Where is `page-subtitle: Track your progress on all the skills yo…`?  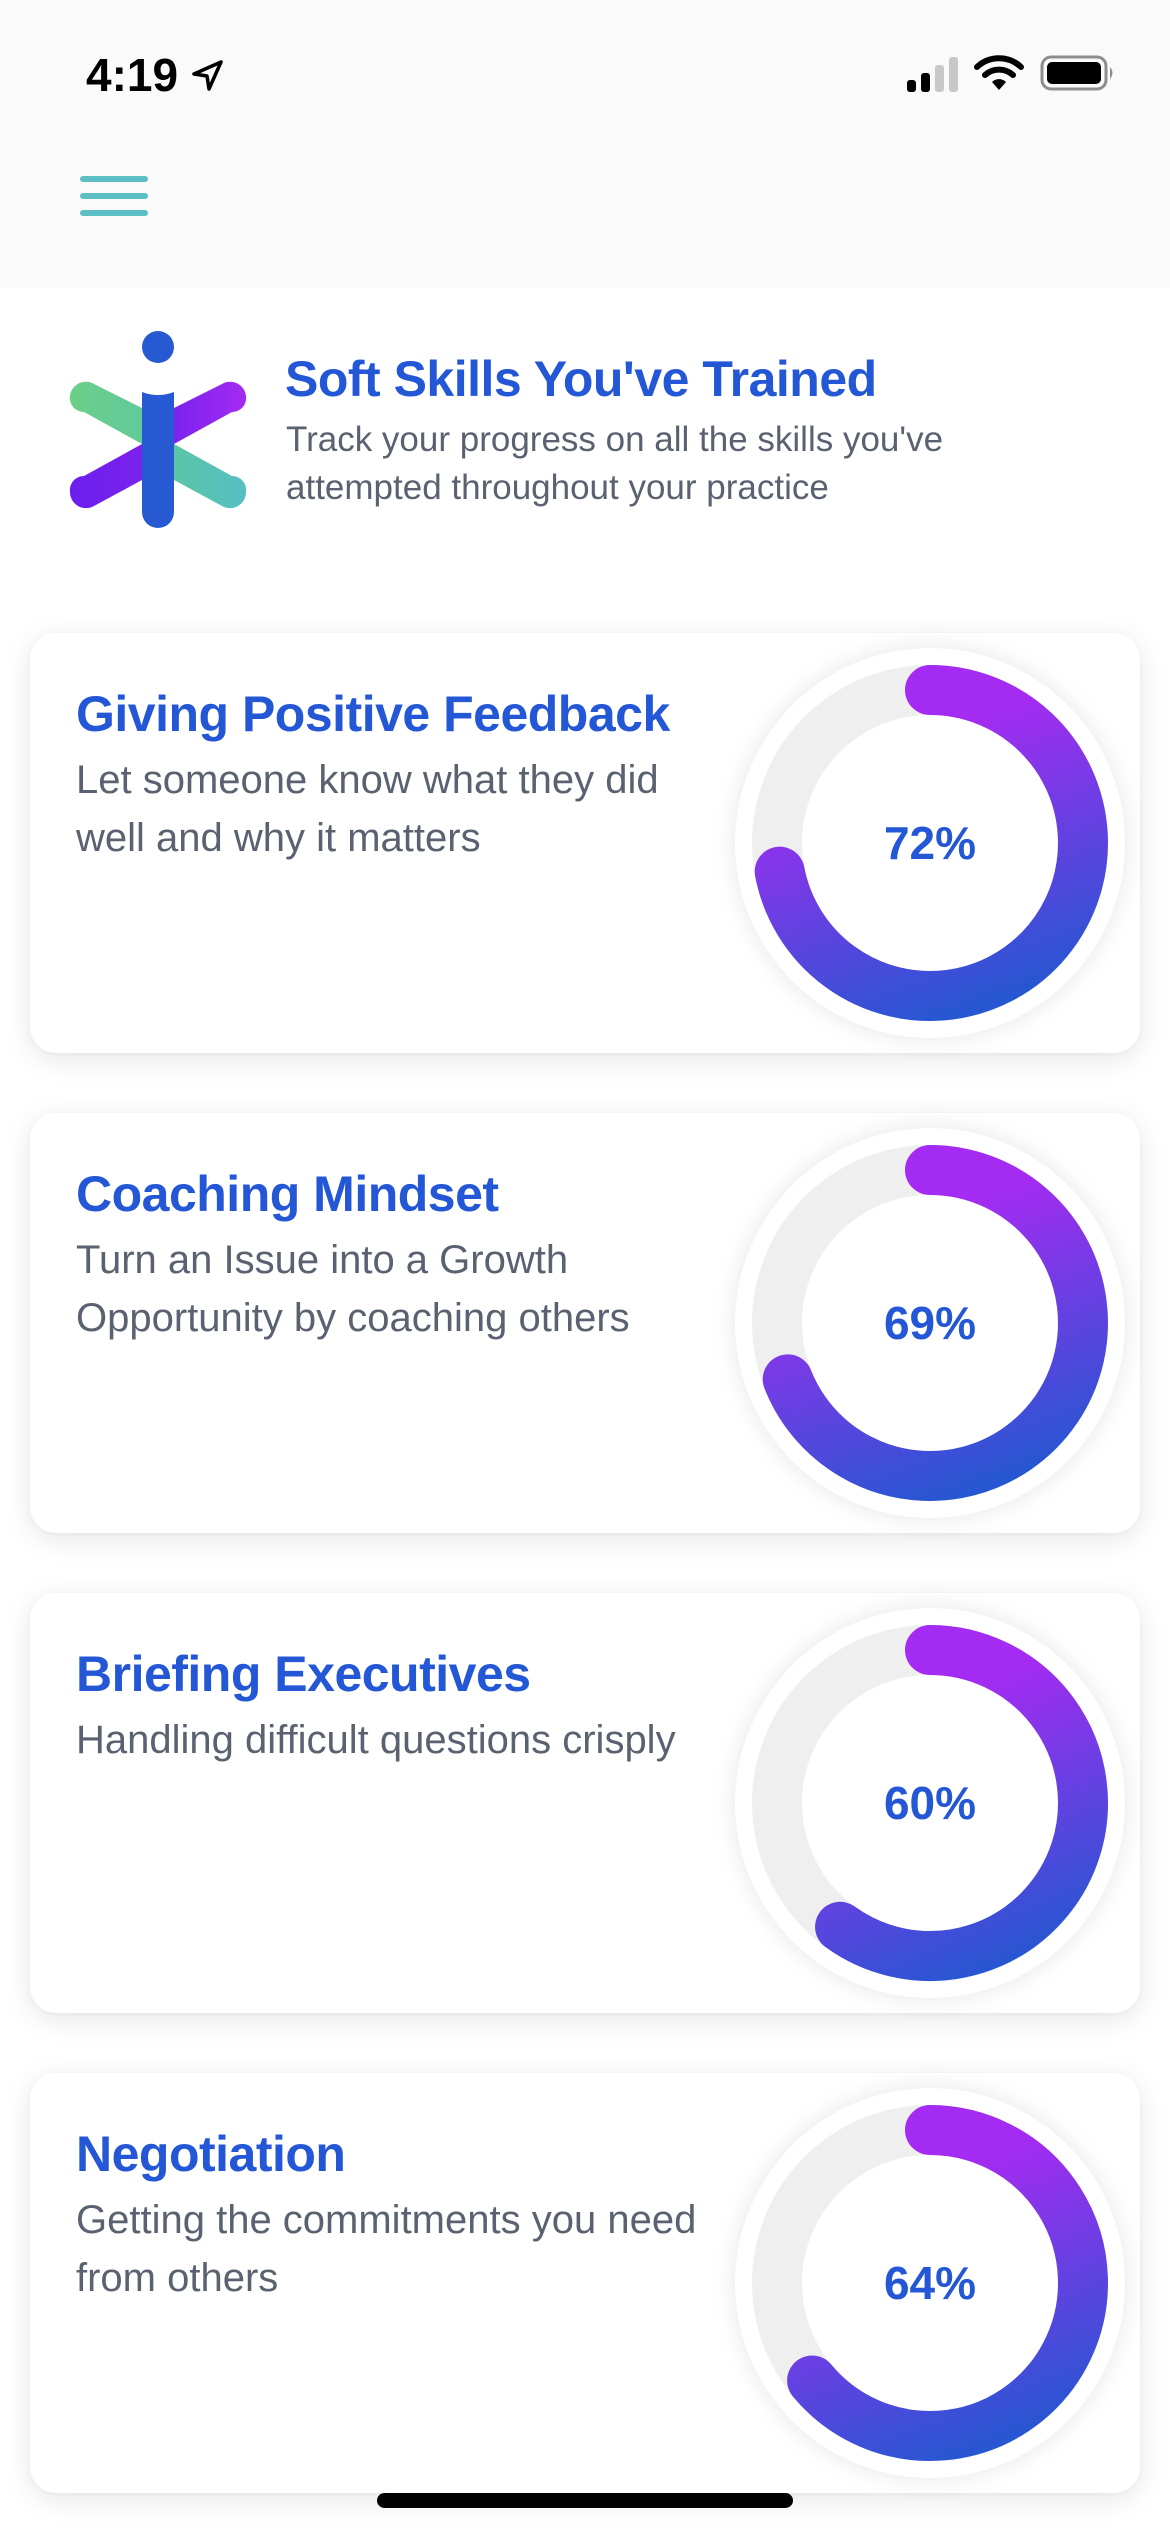
page-subtitle: Track your progress on all the skills yo… is located at coordinates (615, 463).